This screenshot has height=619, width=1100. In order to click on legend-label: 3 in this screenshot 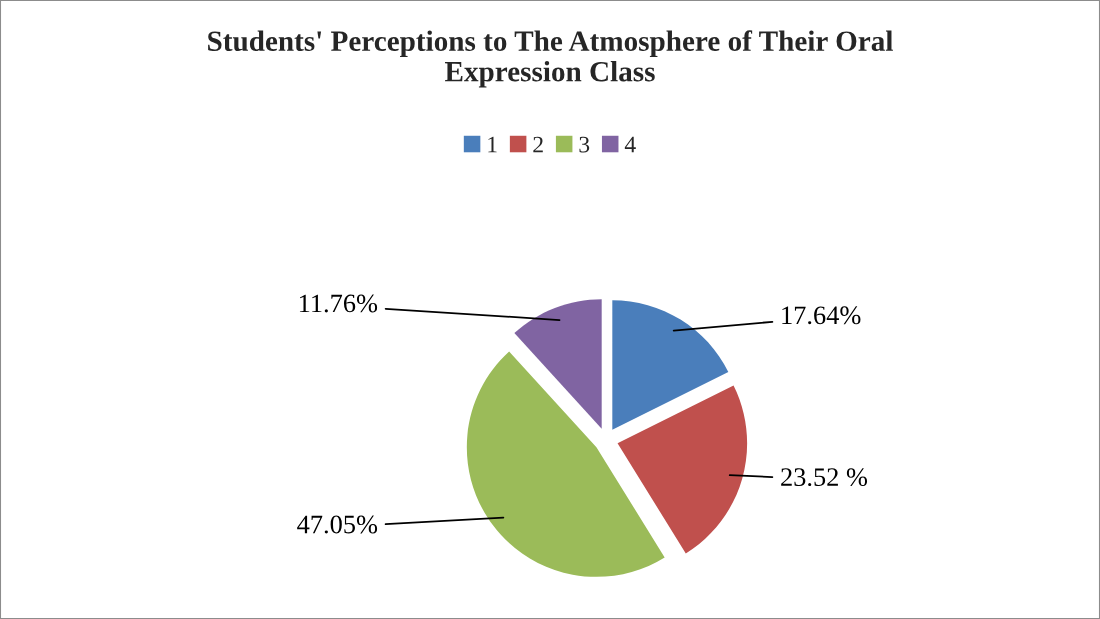, I will do `click(584, 144)`.